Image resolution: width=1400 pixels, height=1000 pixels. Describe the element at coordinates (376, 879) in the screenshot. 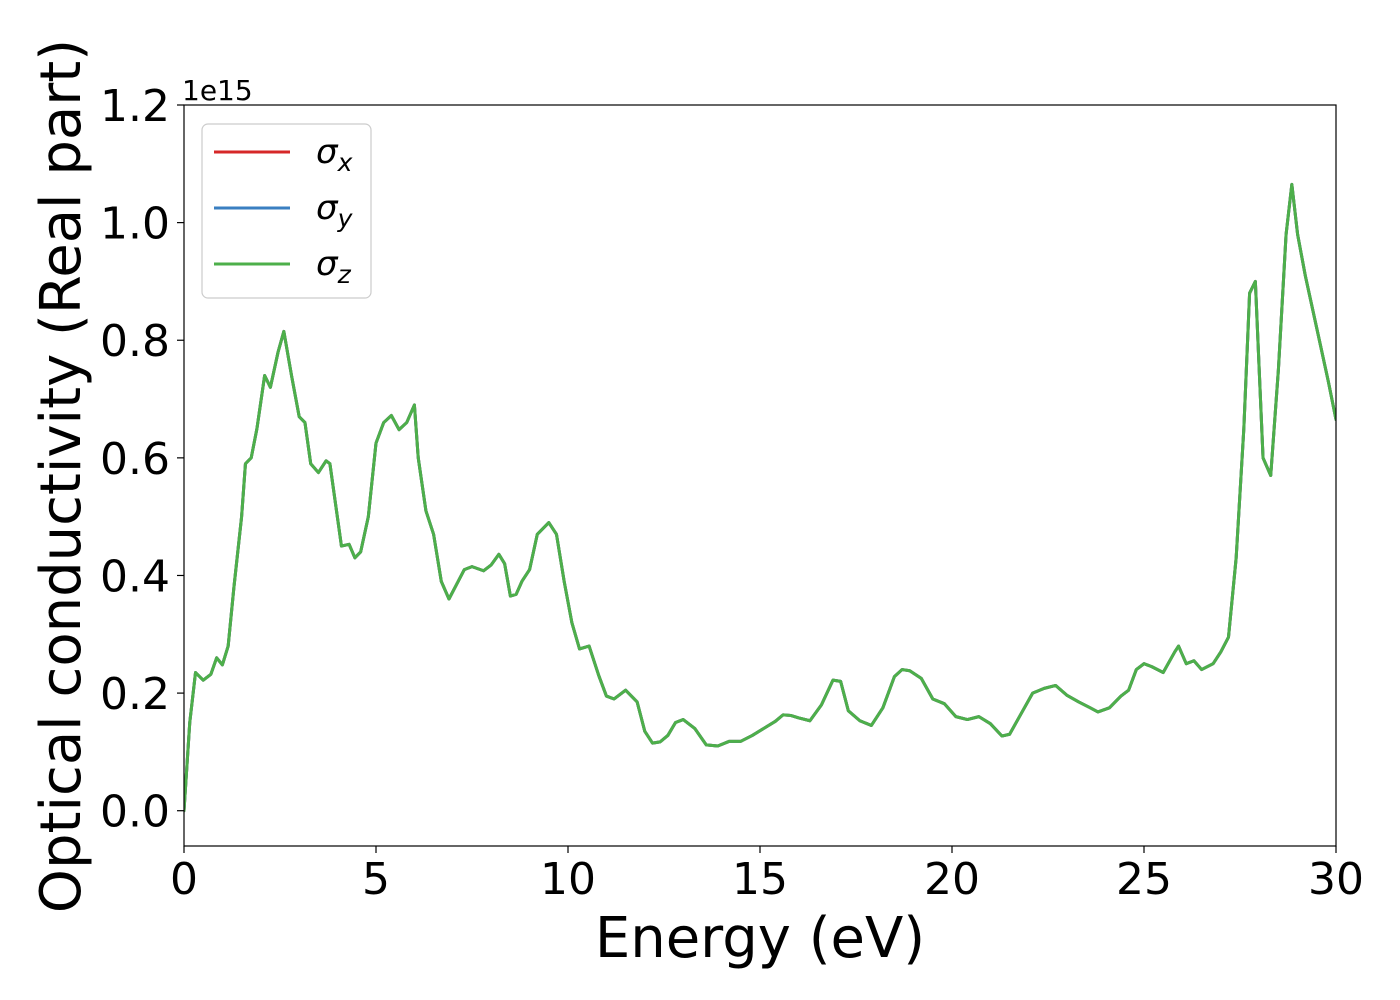

I see `x-tick-label: 5` at that location.